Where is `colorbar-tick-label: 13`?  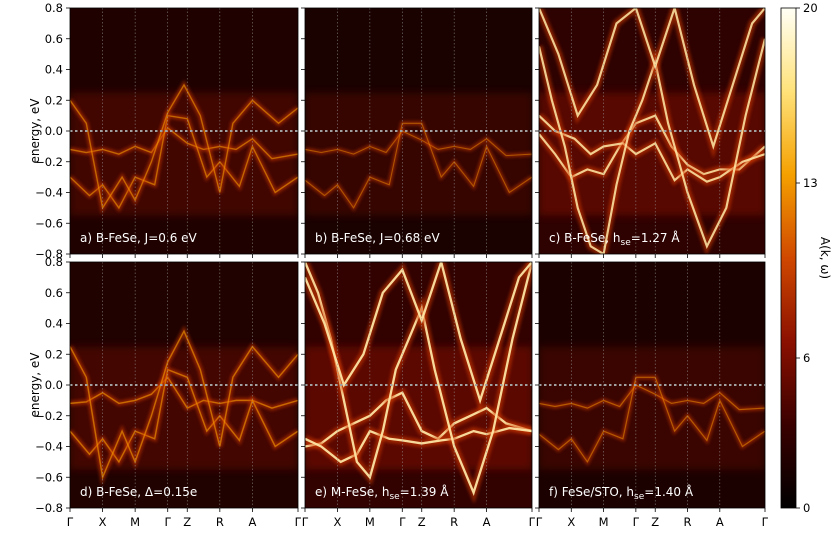
colorbar-tick-label: 13 is located at coordinates (810, 183).